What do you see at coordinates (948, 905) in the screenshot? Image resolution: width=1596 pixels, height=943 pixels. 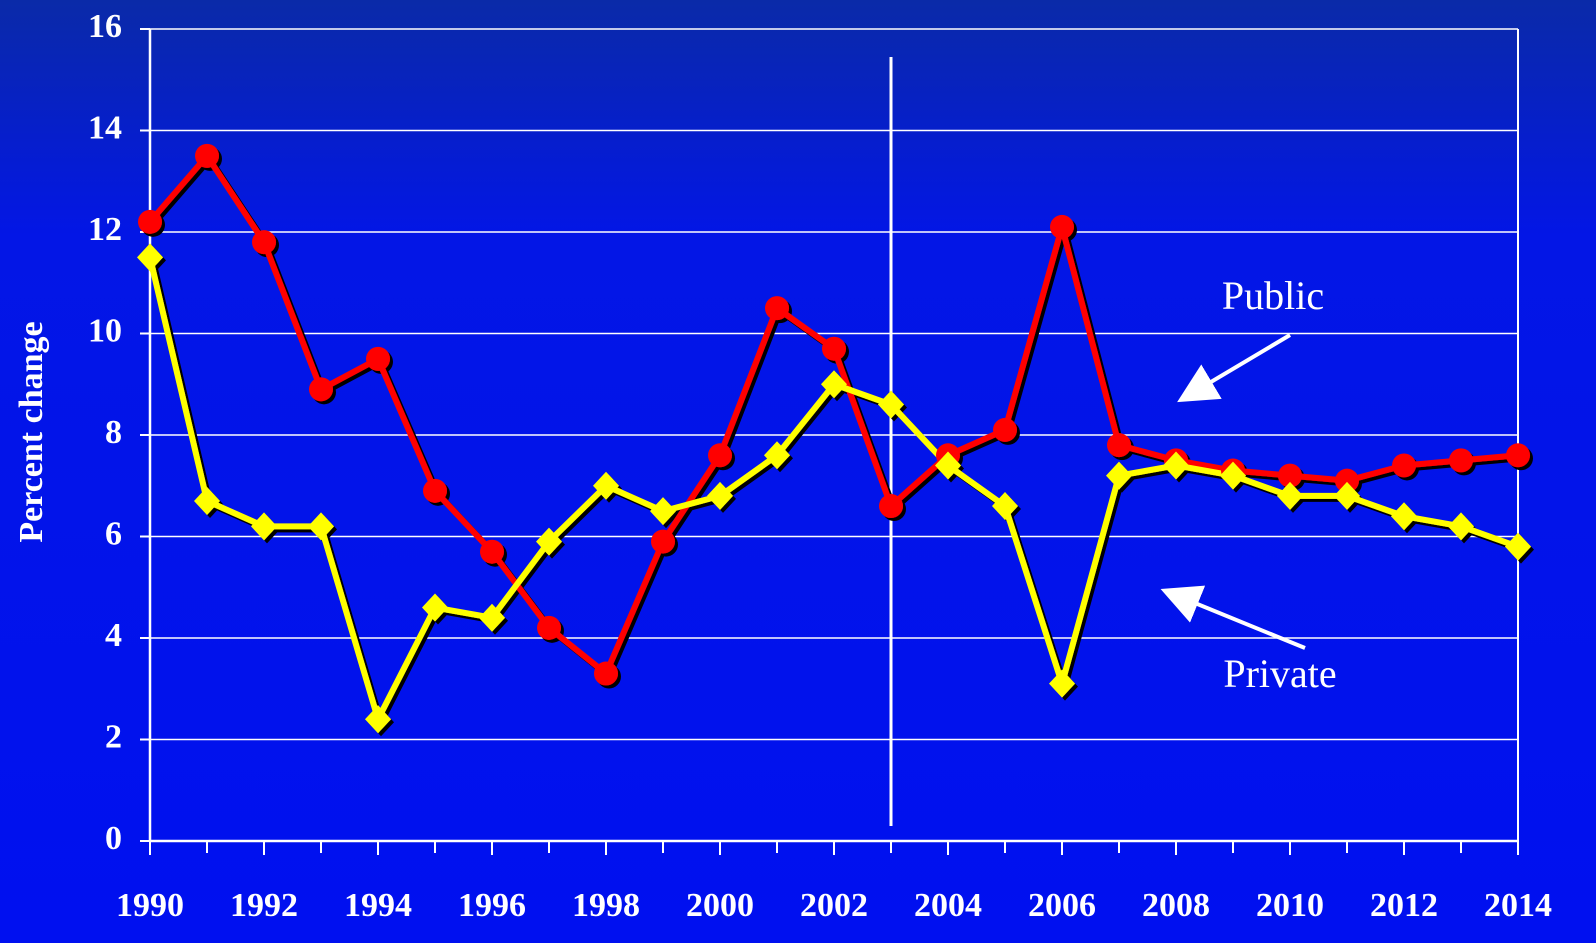 I see `x-tick-label: 2004` at bounding box center [948, 905].